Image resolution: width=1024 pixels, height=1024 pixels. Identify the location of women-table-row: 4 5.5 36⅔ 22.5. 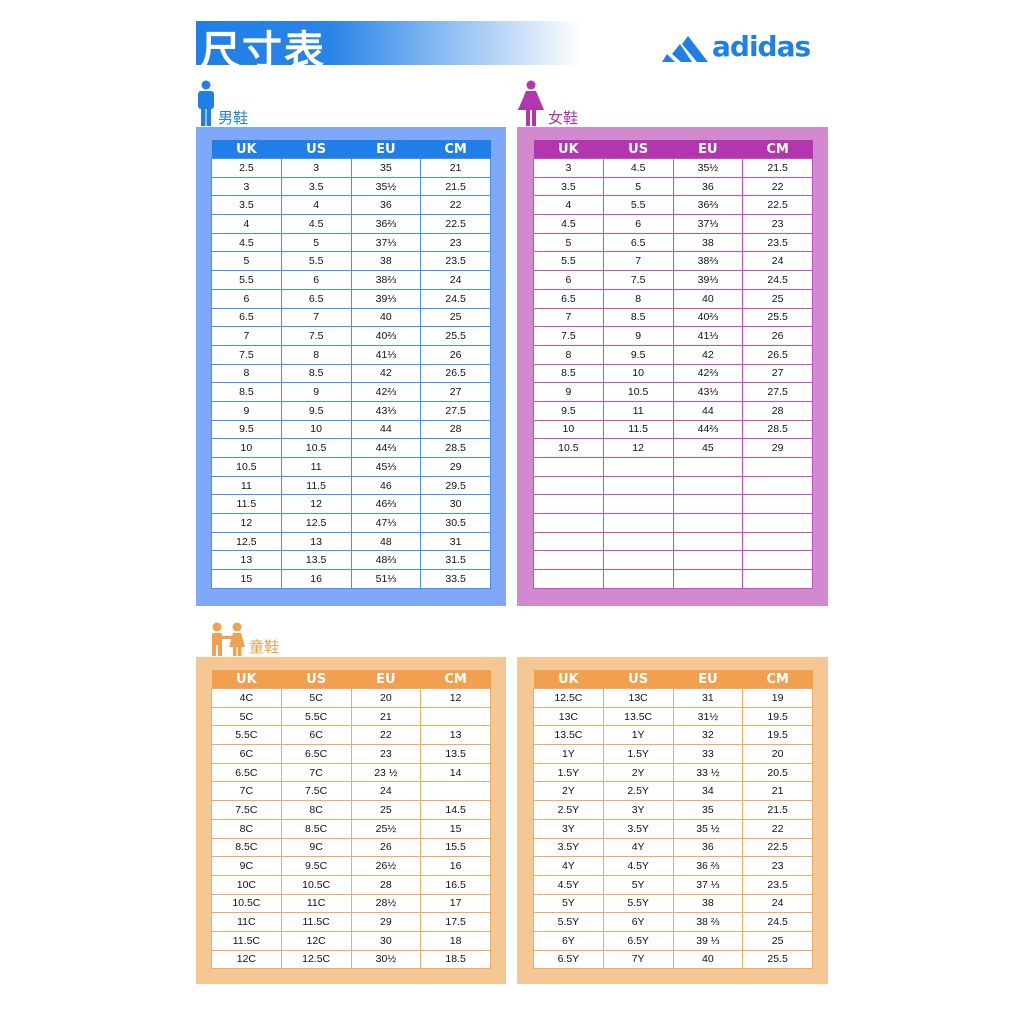
(673, 205).